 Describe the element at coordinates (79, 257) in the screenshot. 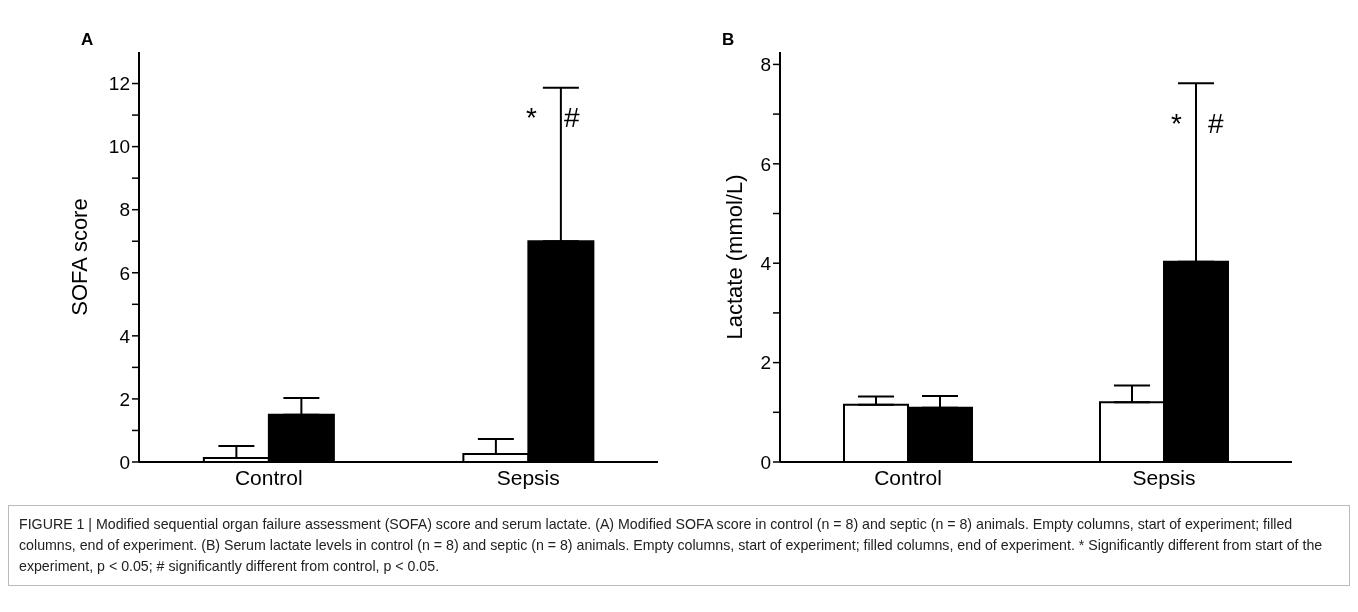

I see `y-axis-title: SOFA score` at that location.